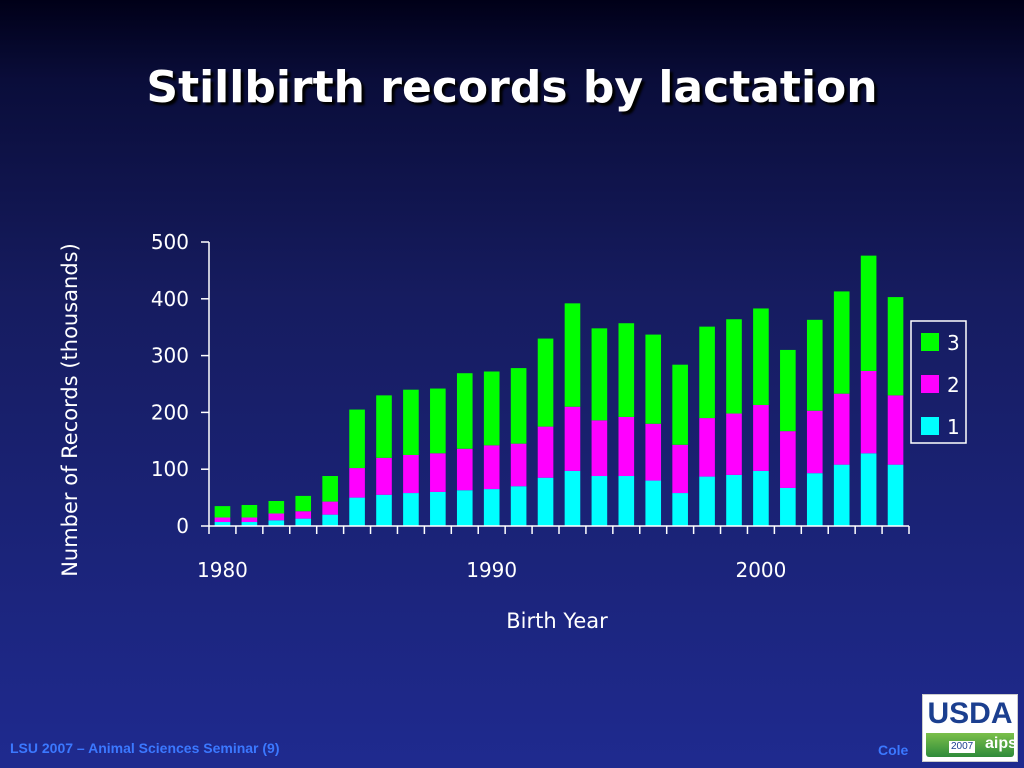  I want to click on x-ticks-group: 1980 1990 2000, so click(553, 554).